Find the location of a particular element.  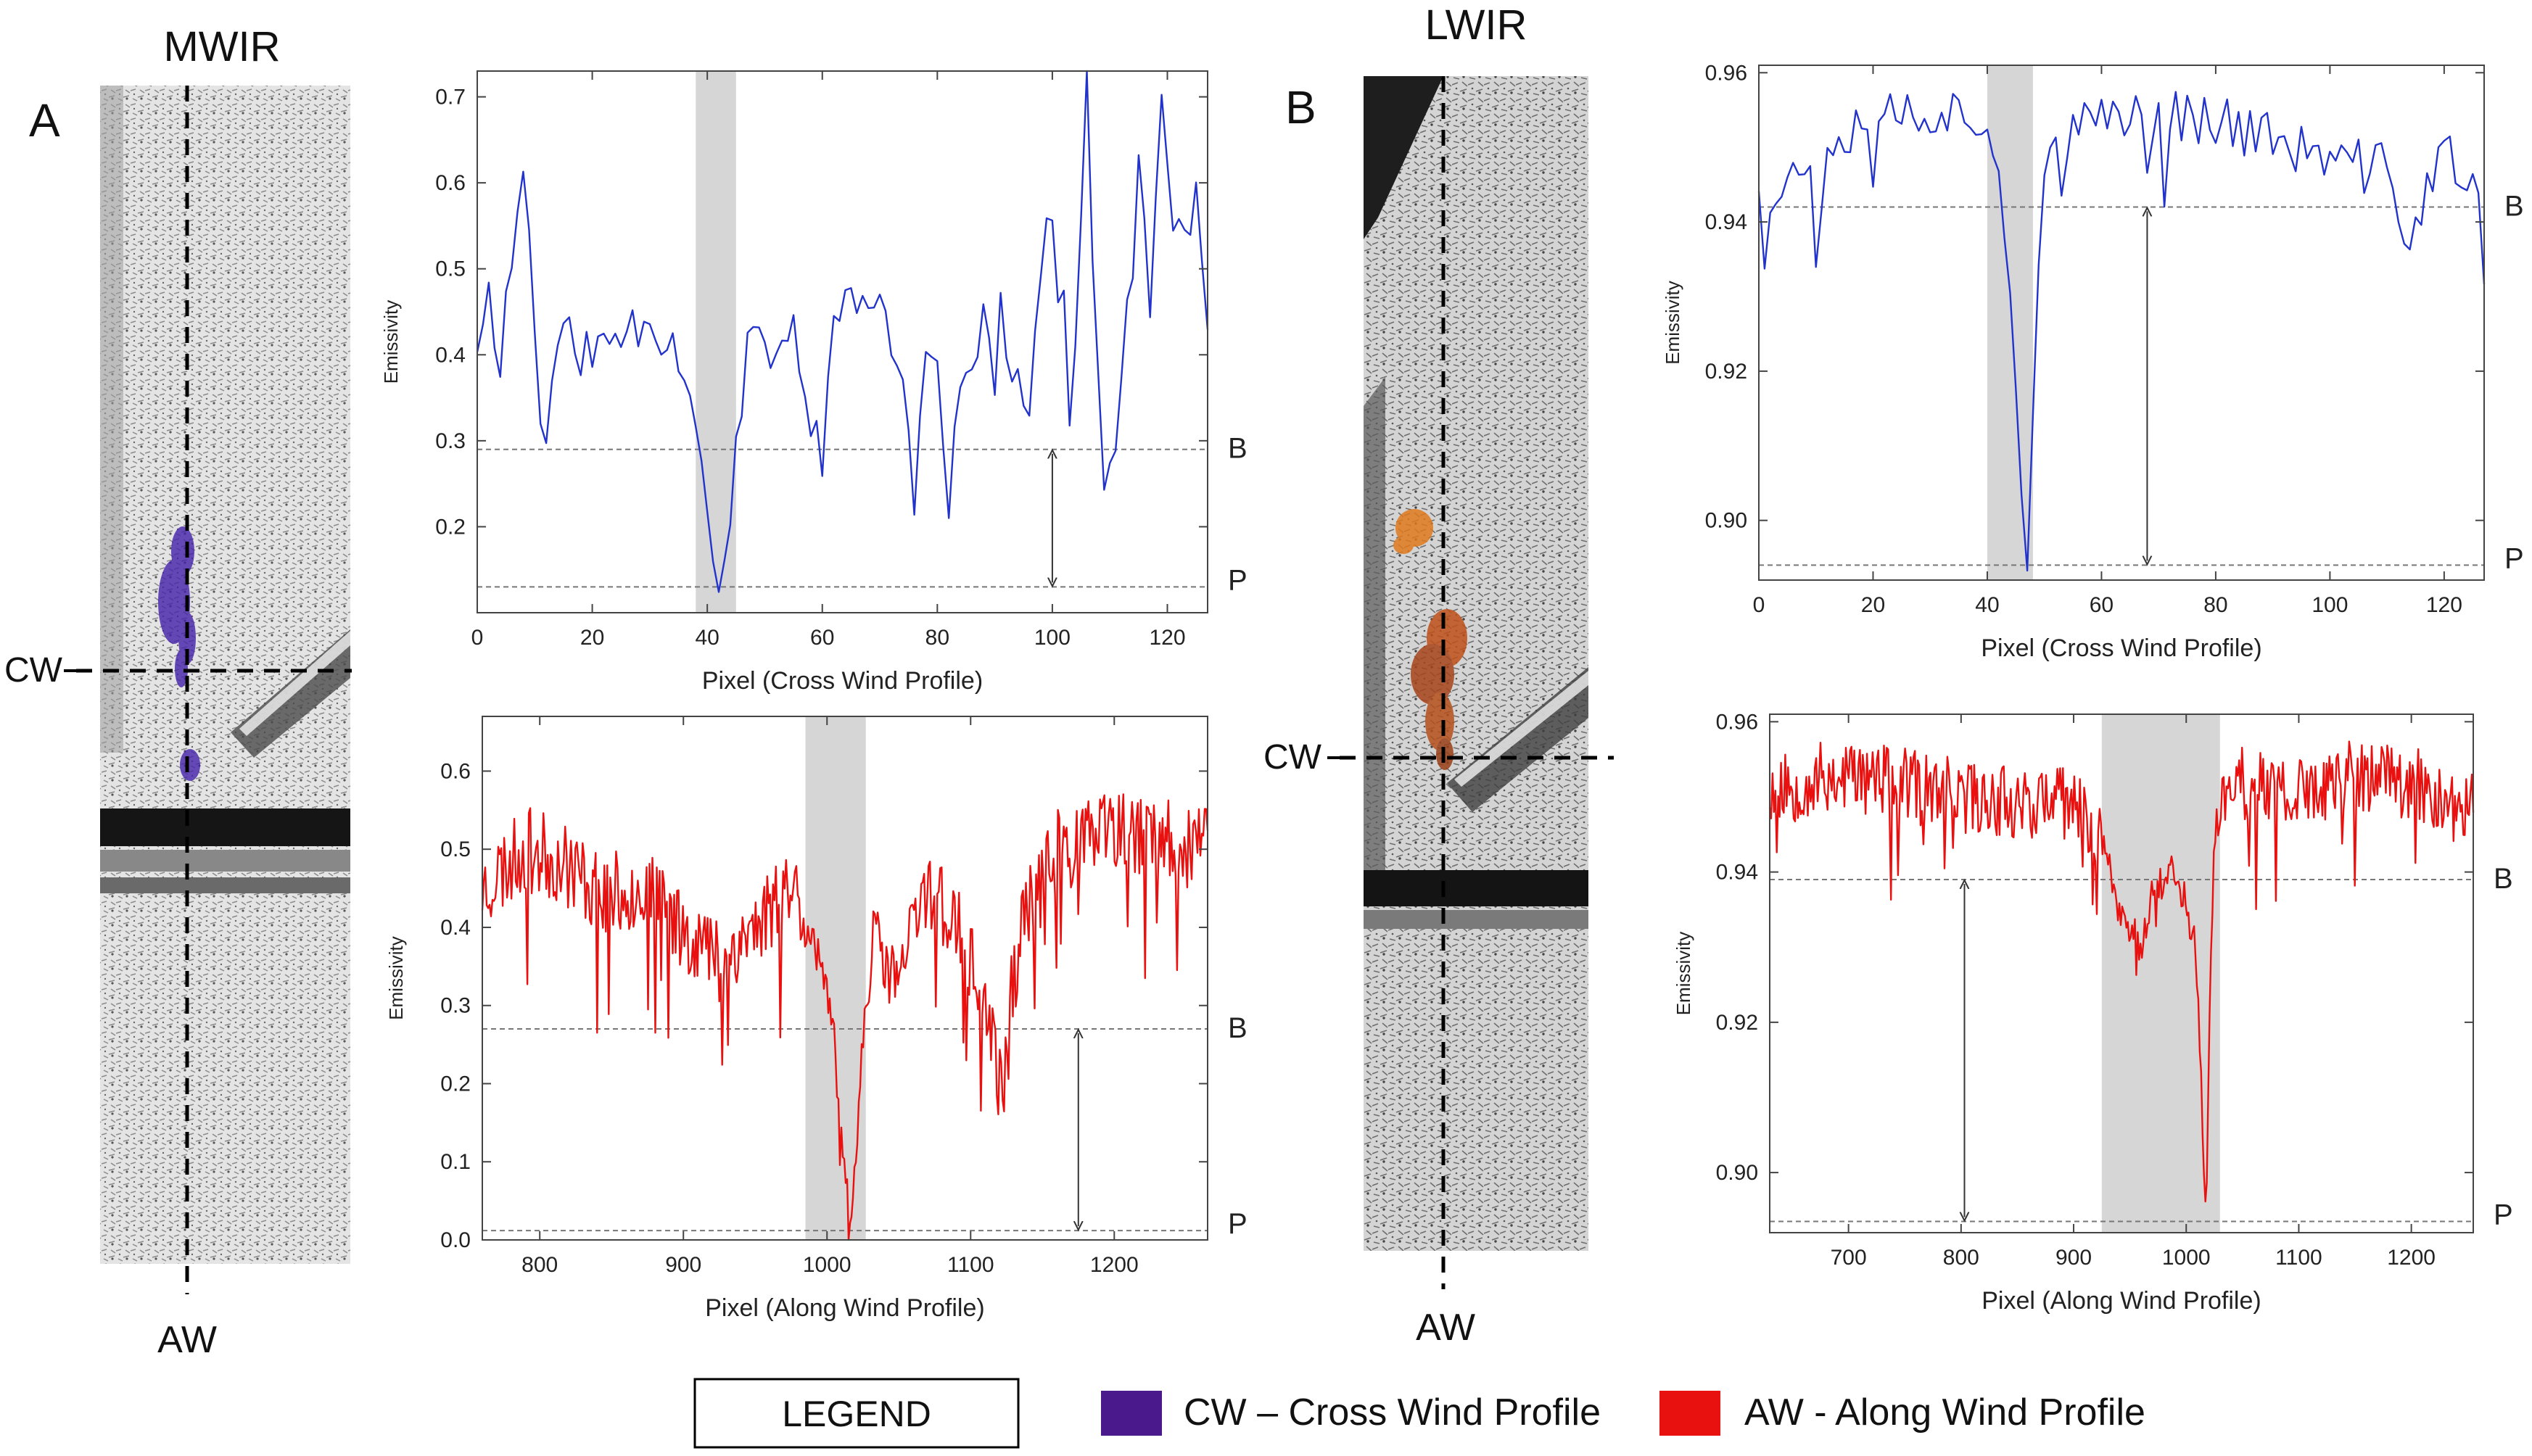

legend-title: LEGEND is located at coordinates (856, 1414).